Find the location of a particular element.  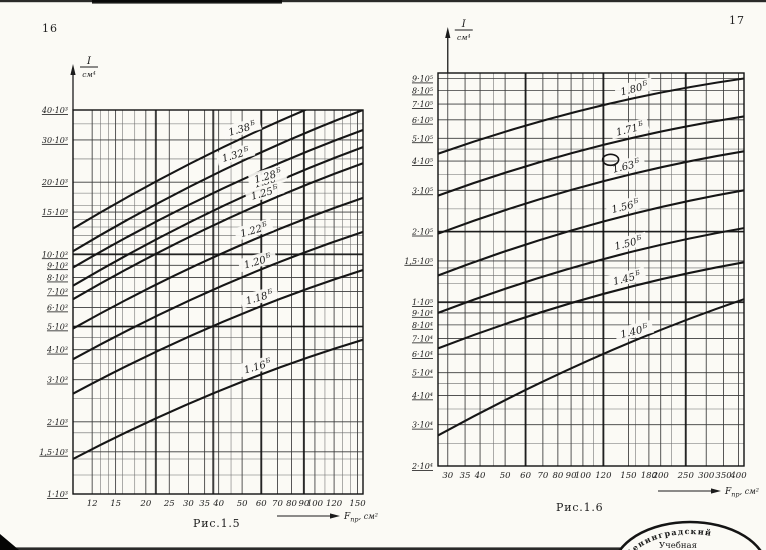

curve-label-text: 1.56Б is located at coordinates (625, 205).